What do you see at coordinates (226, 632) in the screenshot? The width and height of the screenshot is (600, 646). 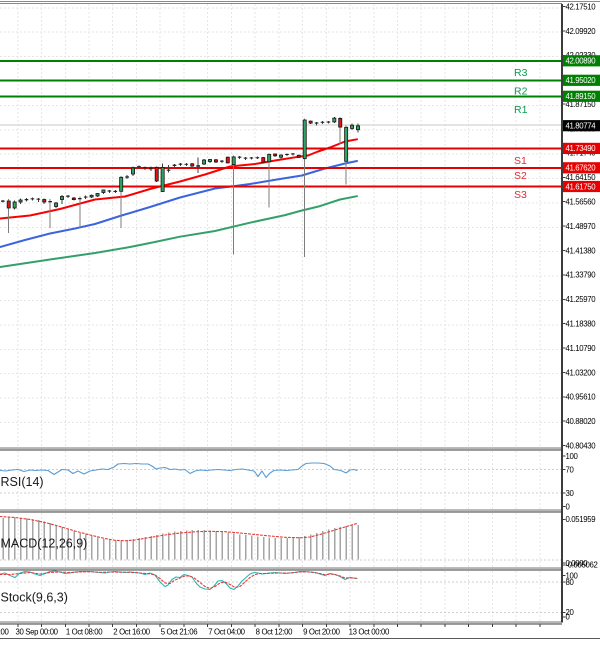 I see `svg-text: 7 Oct 04:00` at bounding box center [226, 632].